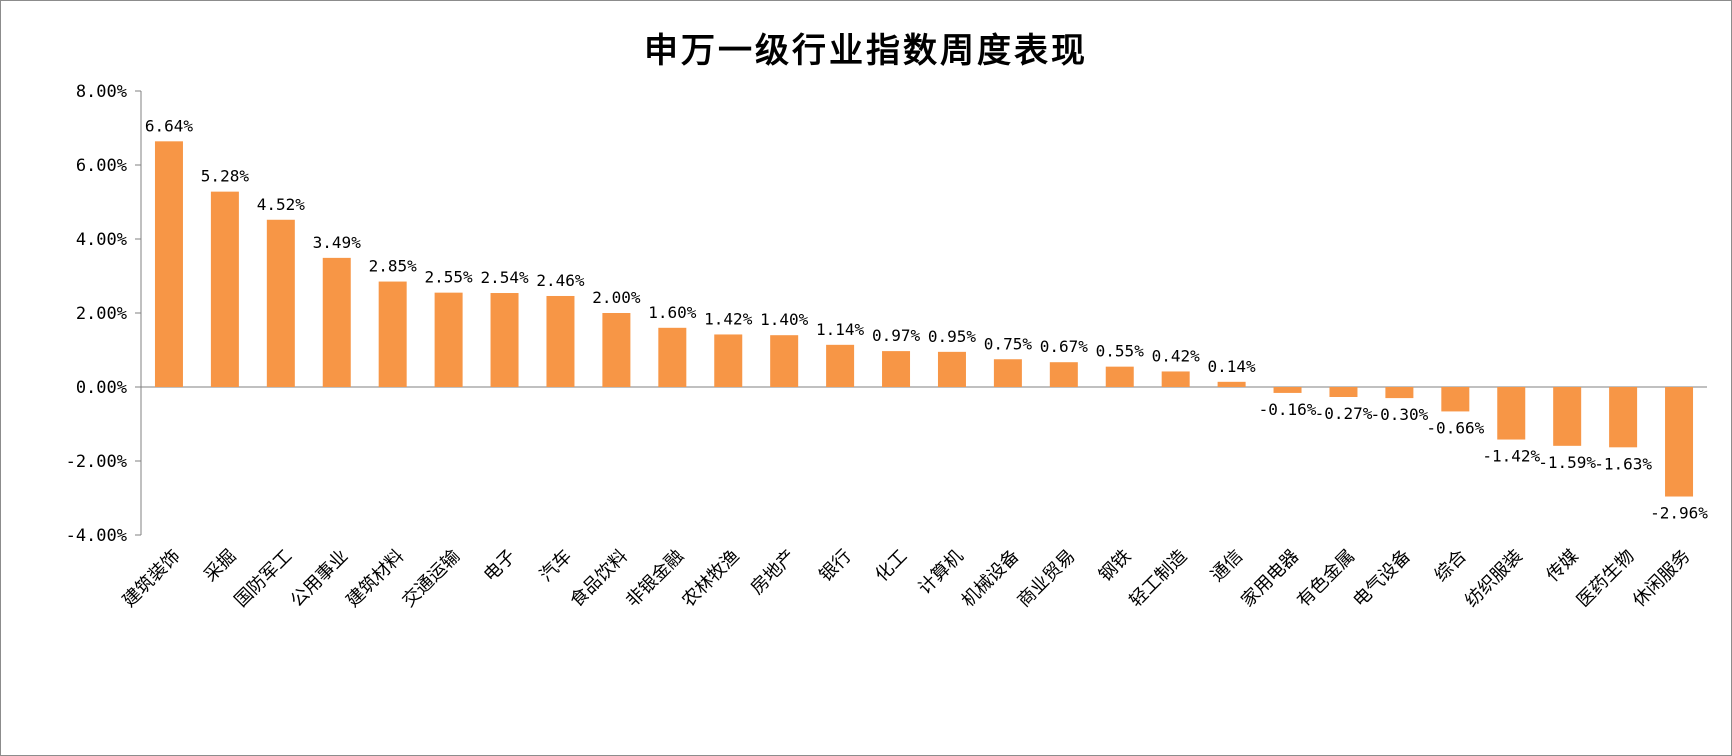 The height and width of the screenshot is (756, 1732). What do you see at coordinates (101, 240) in the screenshot?
I see `y-tick-label: 4.00%` at bounding box center [101, 240].